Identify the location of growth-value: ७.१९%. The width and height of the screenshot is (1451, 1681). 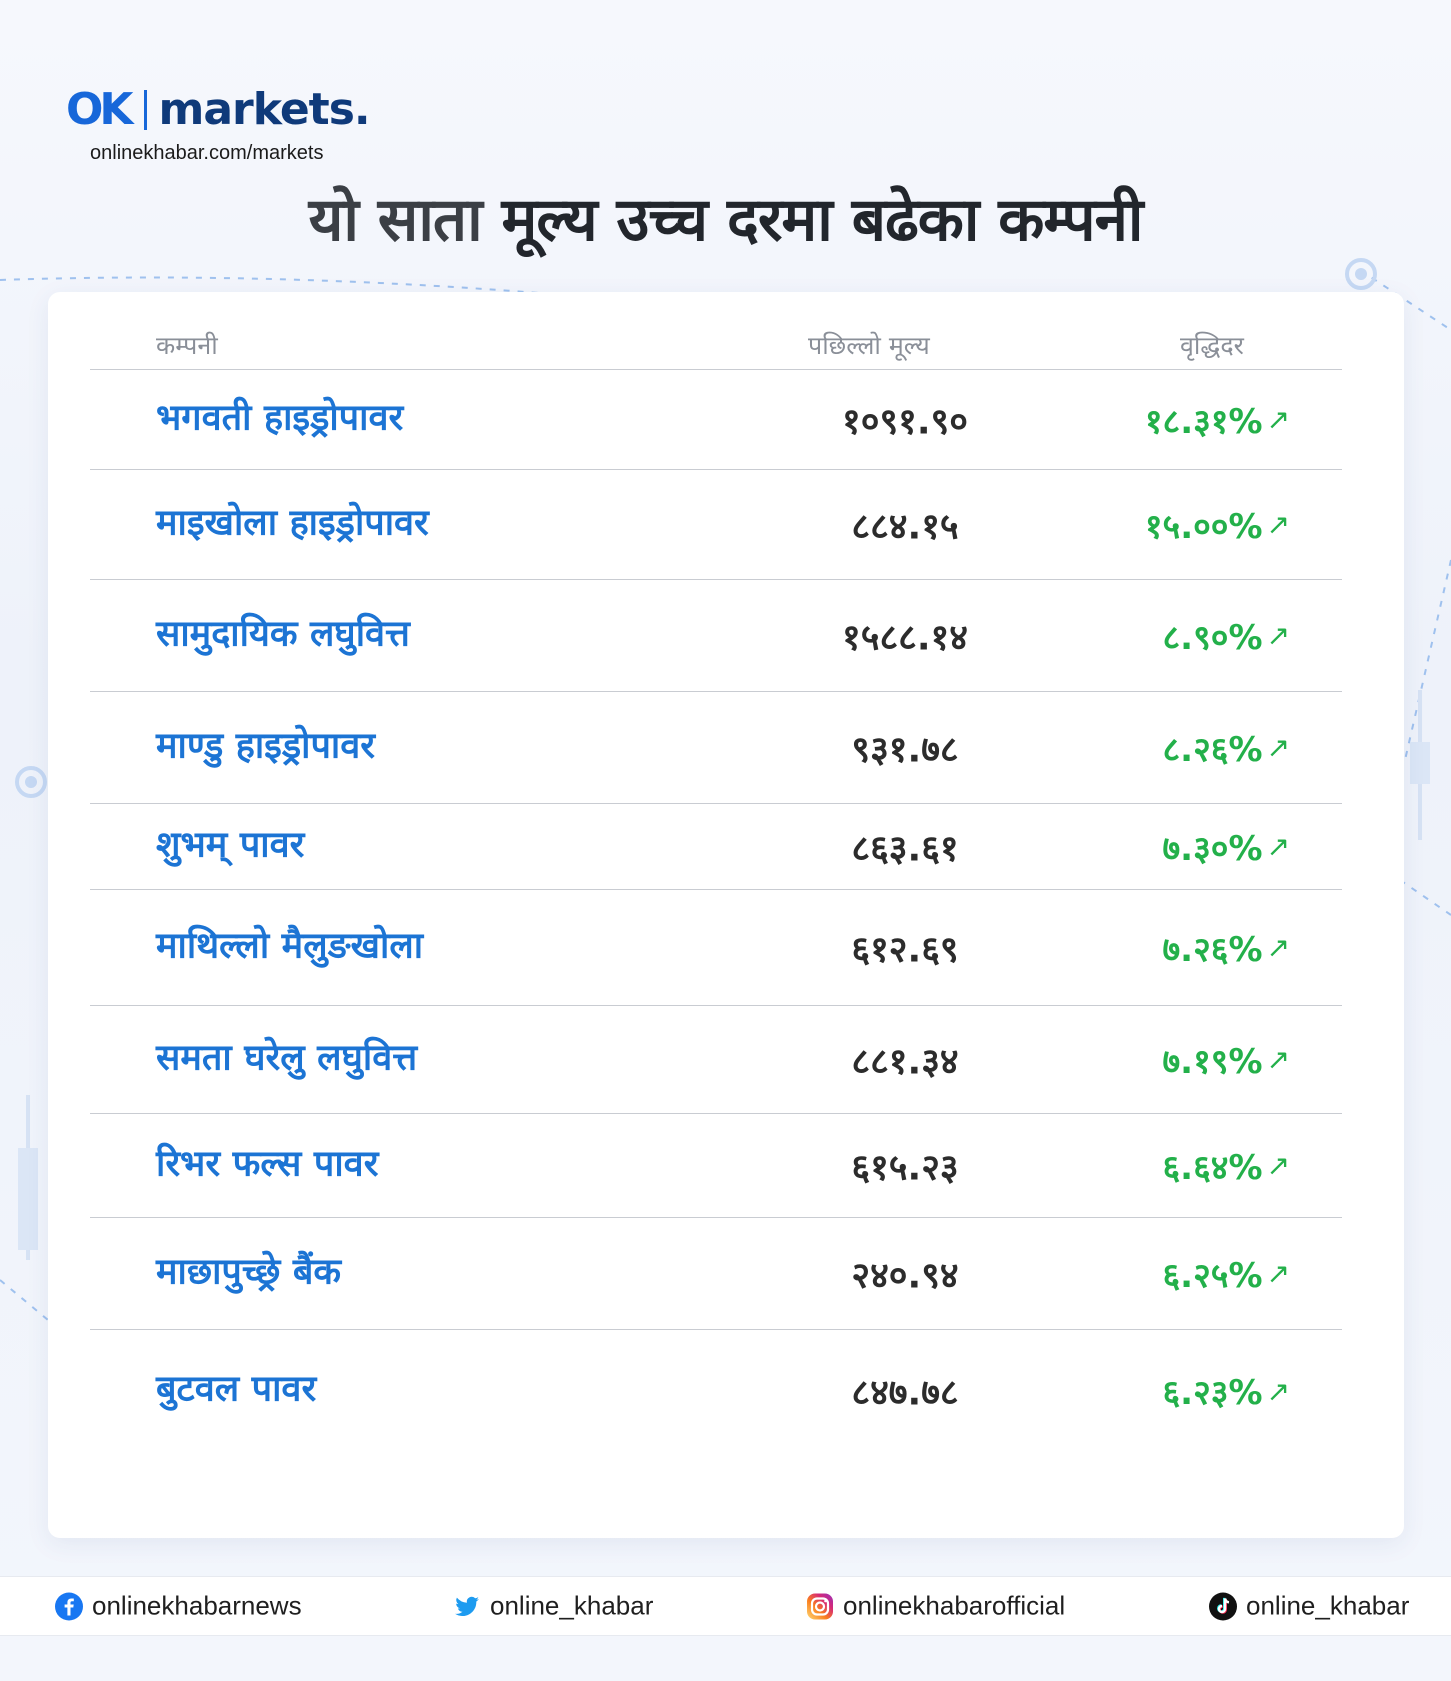
(1212, 1061).